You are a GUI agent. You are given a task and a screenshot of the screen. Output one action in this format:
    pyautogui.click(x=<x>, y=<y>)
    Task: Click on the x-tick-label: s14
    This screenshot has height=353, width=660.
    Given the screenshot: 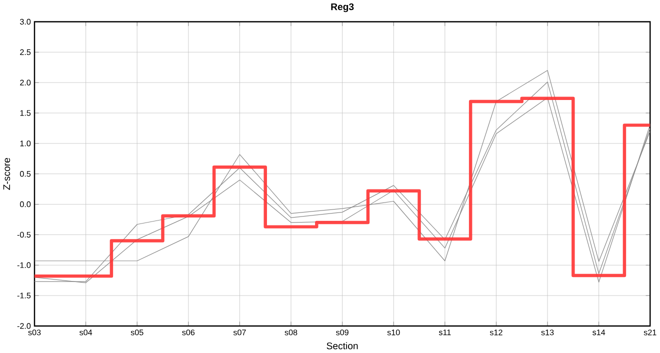 What is the action you would take?
    pyautogui.click(x=599, y=333)
    